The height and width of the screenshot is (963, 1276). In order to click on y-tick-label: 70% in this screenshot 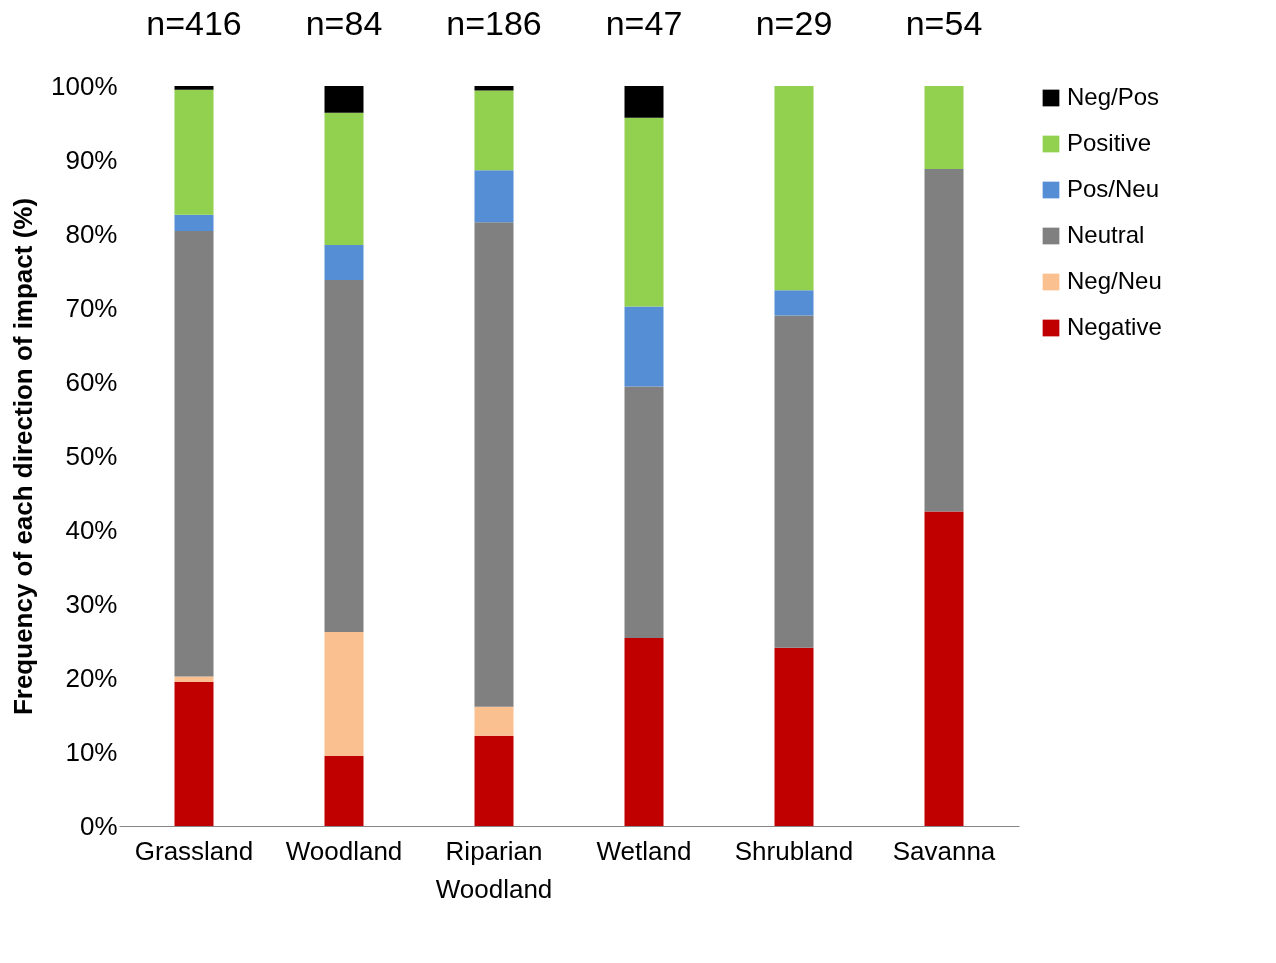, I will do `click(91, 307)`.